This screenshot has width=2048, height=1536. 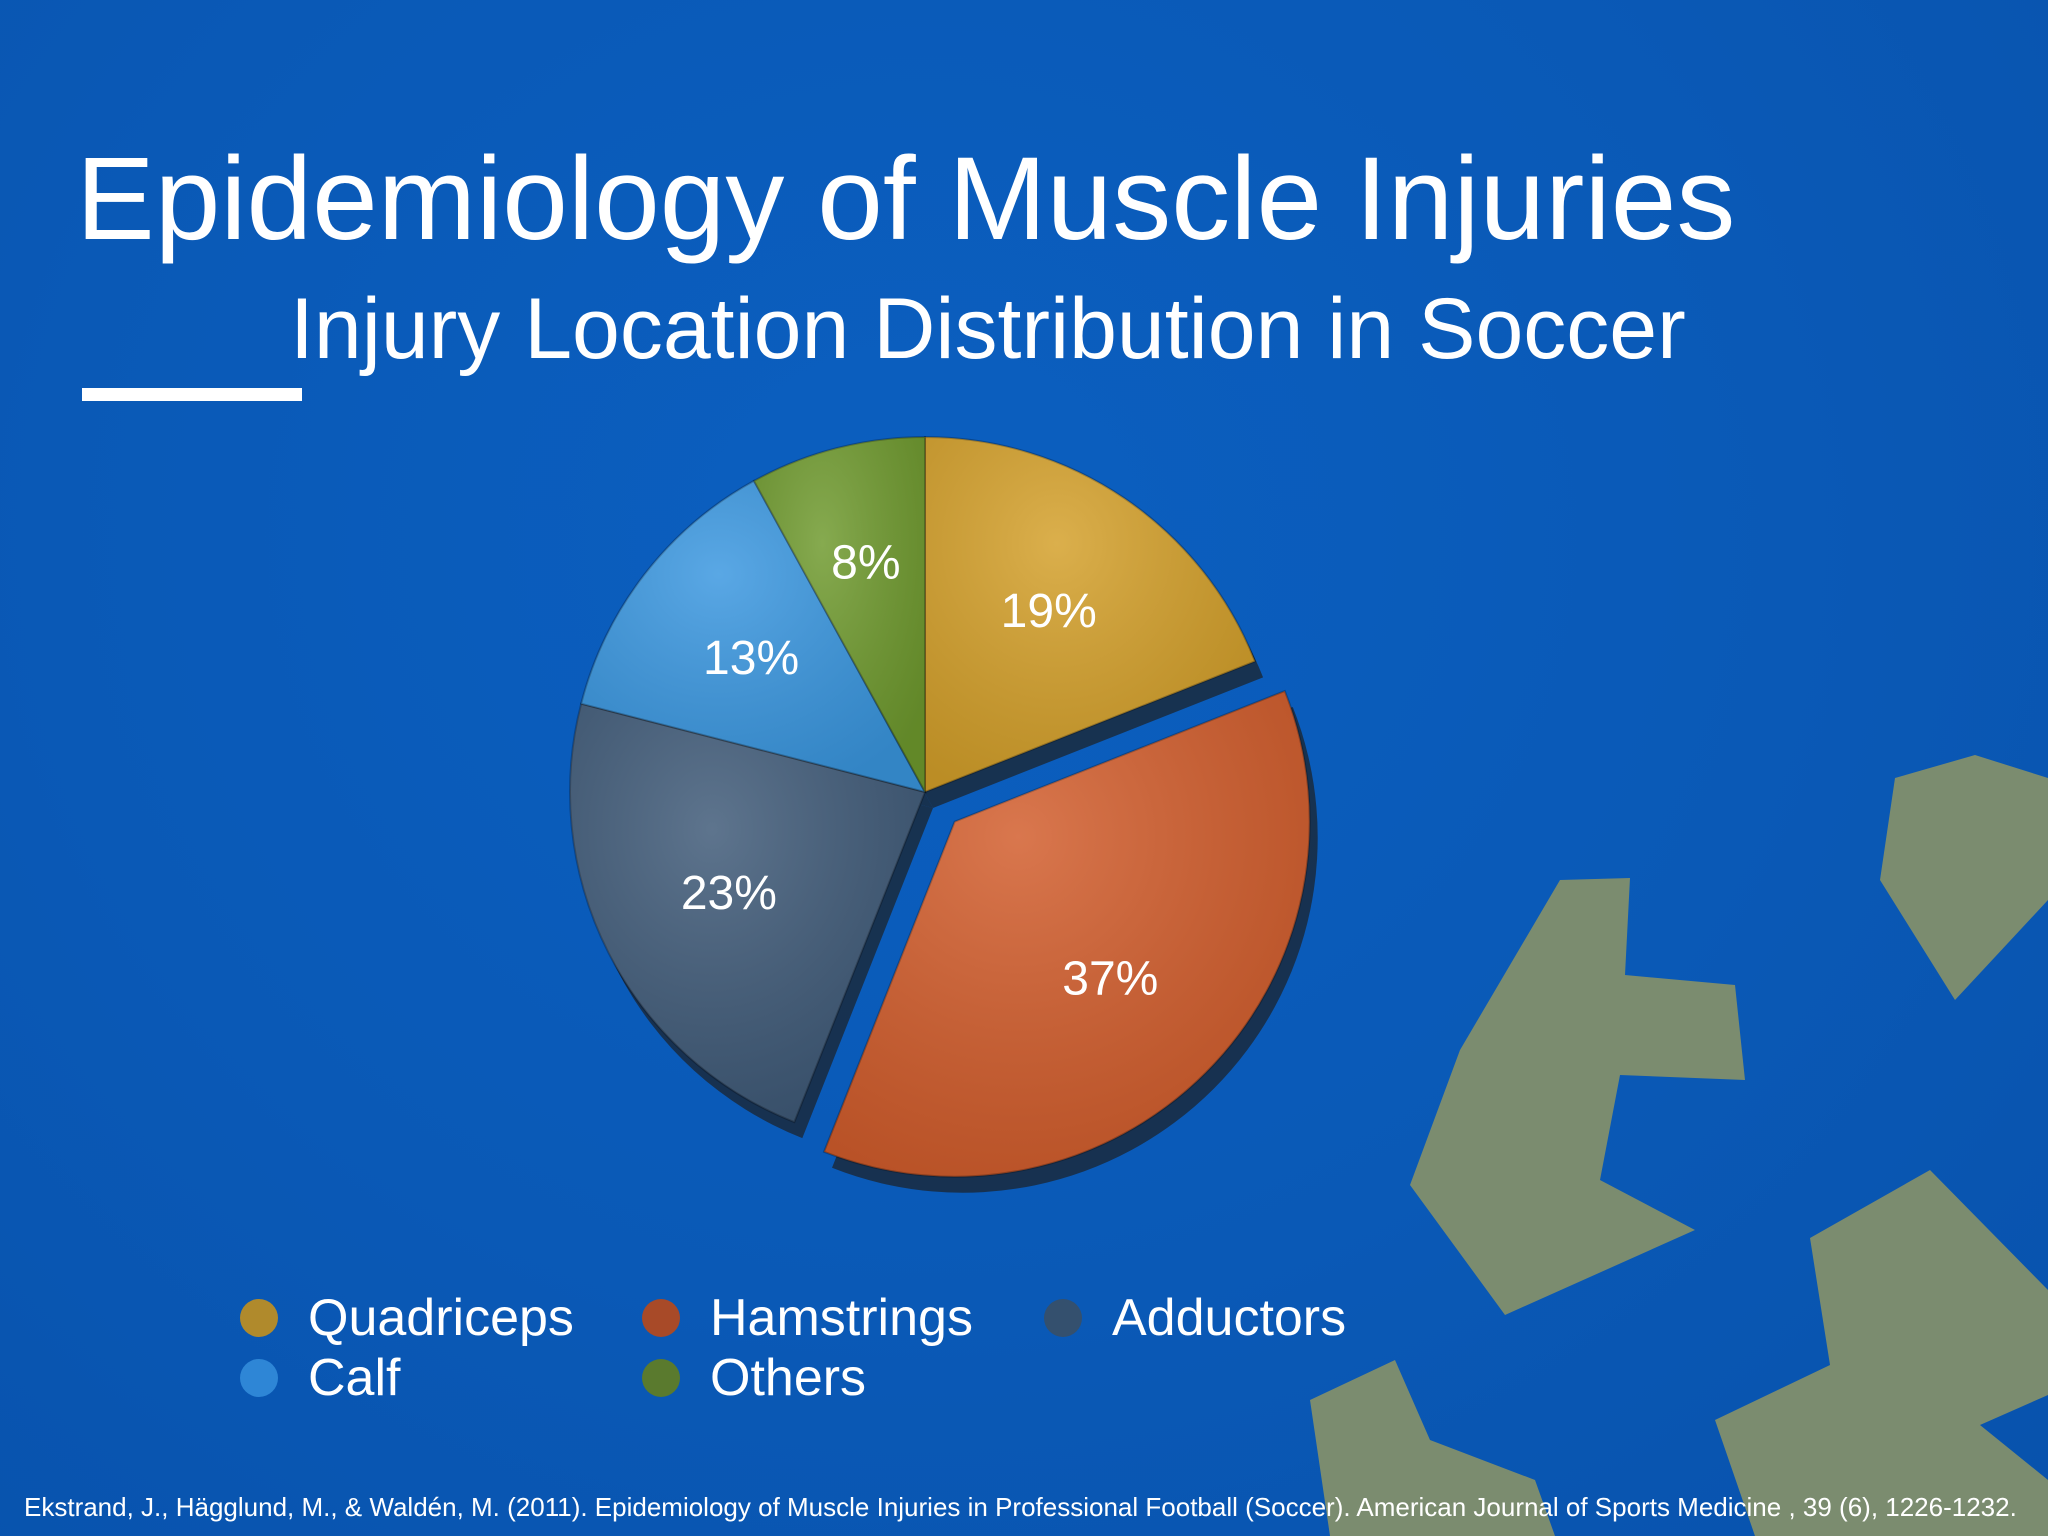 I want to click on legend-label-others: Others, so click(x=788, y=1378).